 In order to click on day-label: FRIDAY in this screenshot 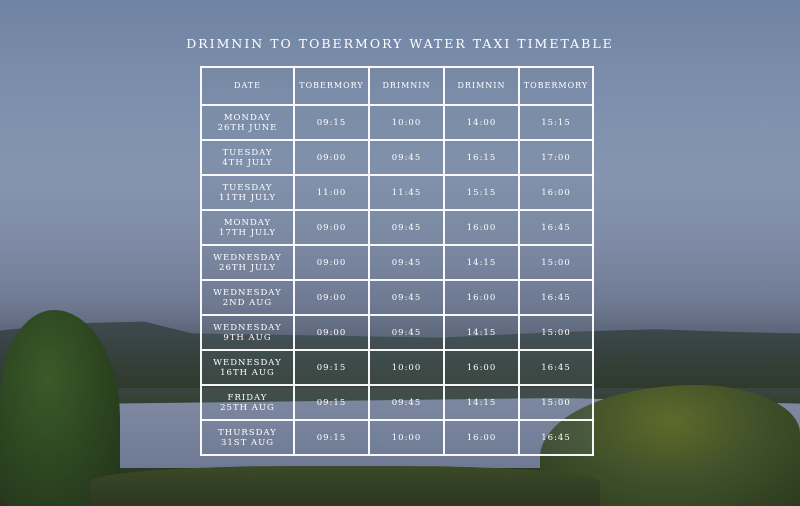, I will do `click(247, 397)`.